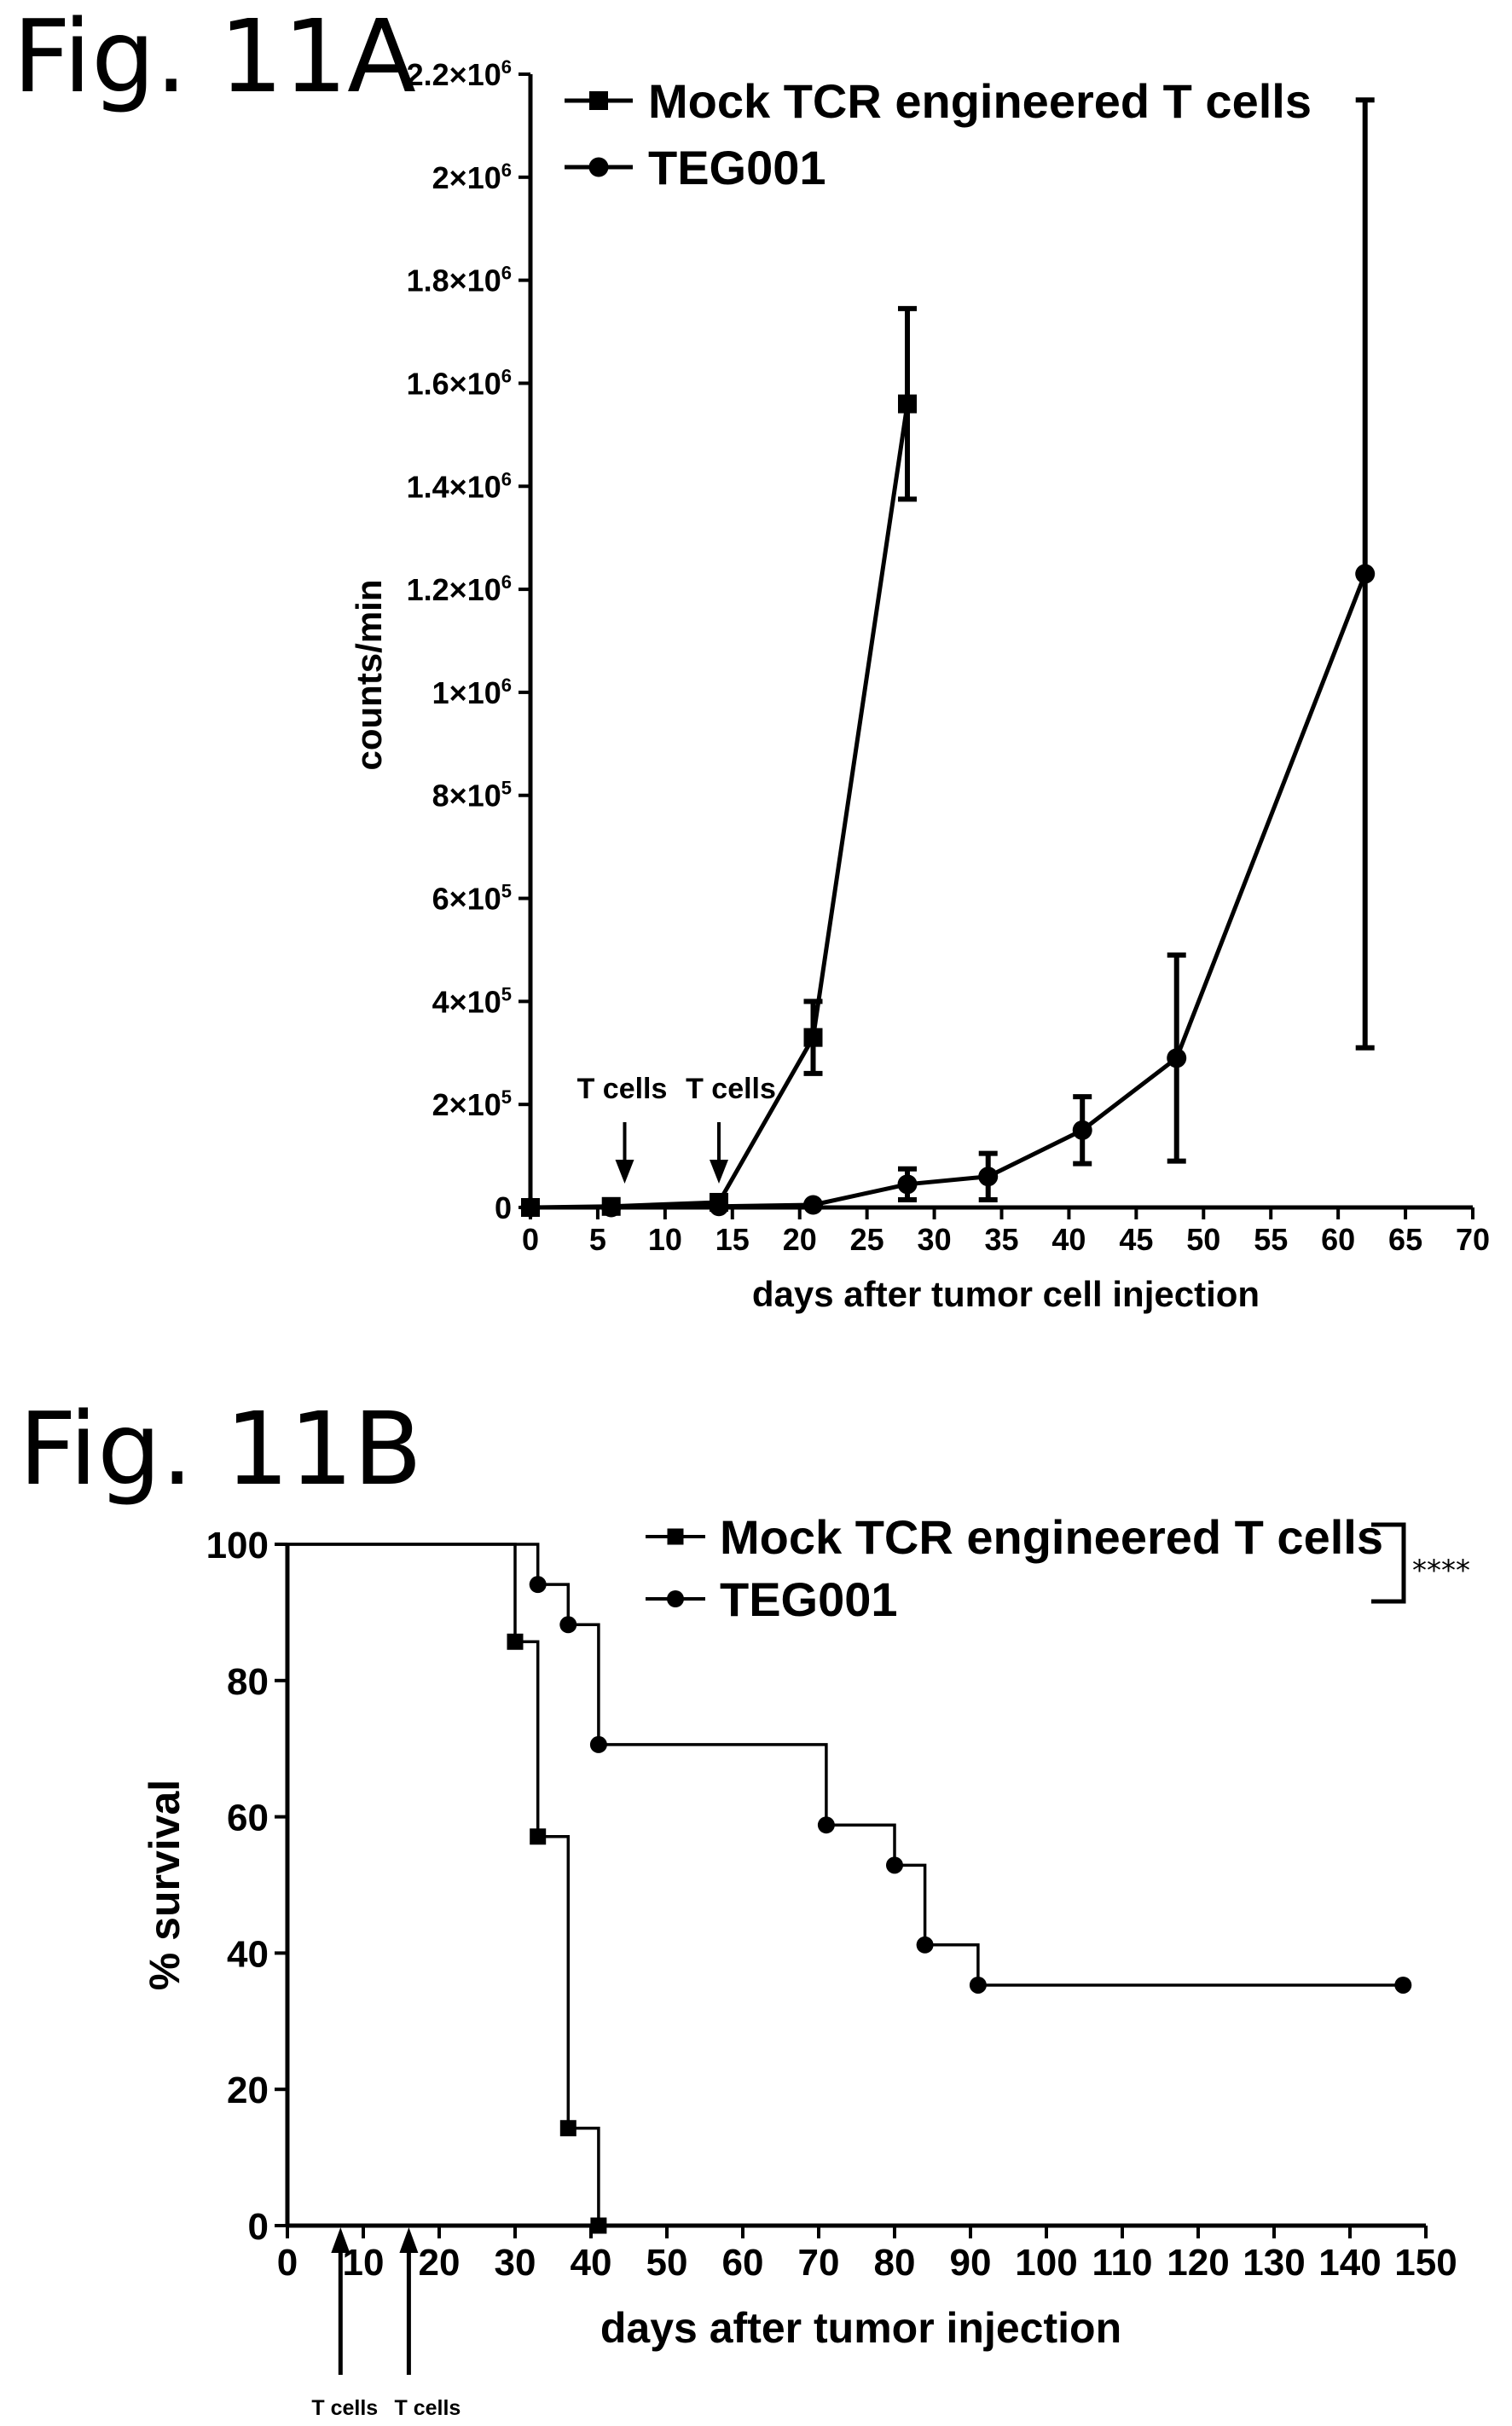  I want to click on panel-a-y-tick-label: 0, so click(503, 1207).